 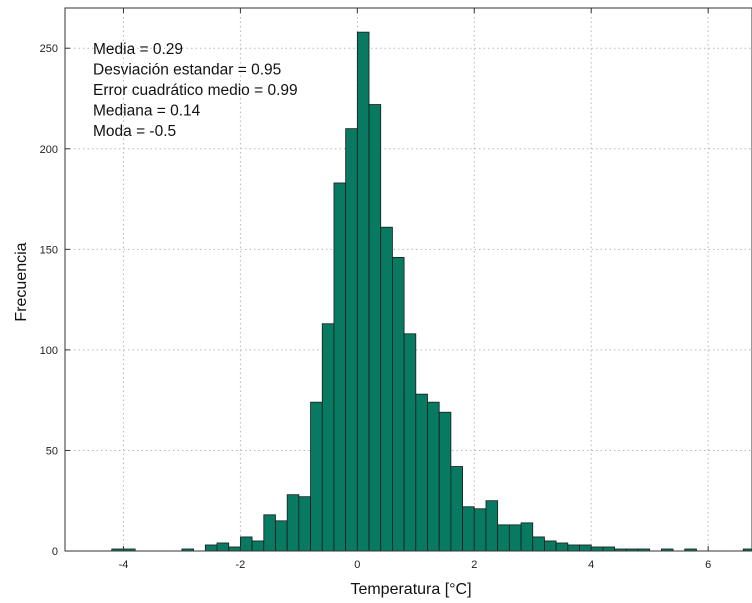 I want to click on y-tick-label: 0, so click(x=55, y=552).